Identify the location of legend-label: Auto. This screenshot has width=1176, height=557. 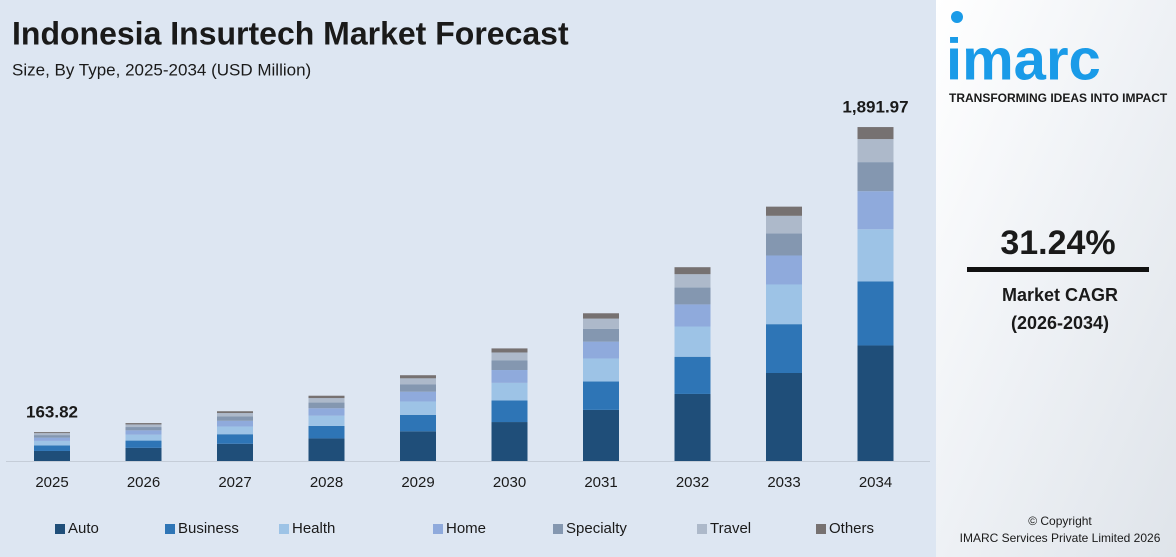
(83, 528).